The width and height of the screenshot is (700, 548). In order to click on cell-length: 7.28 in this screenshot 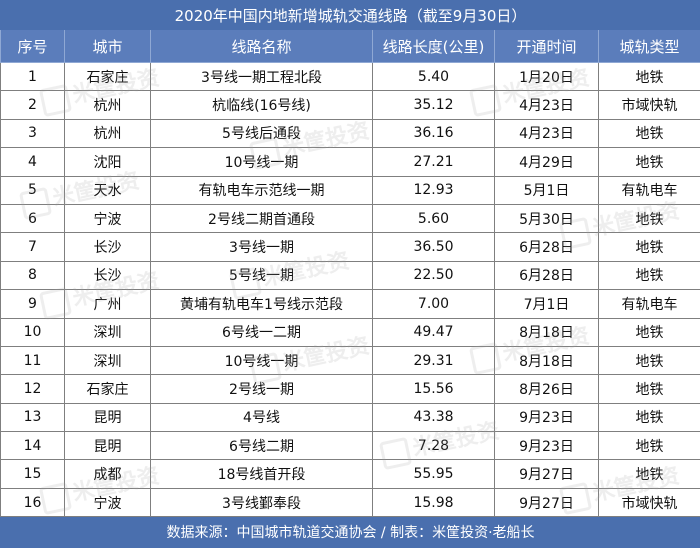, I will do `click(434, 446)`.